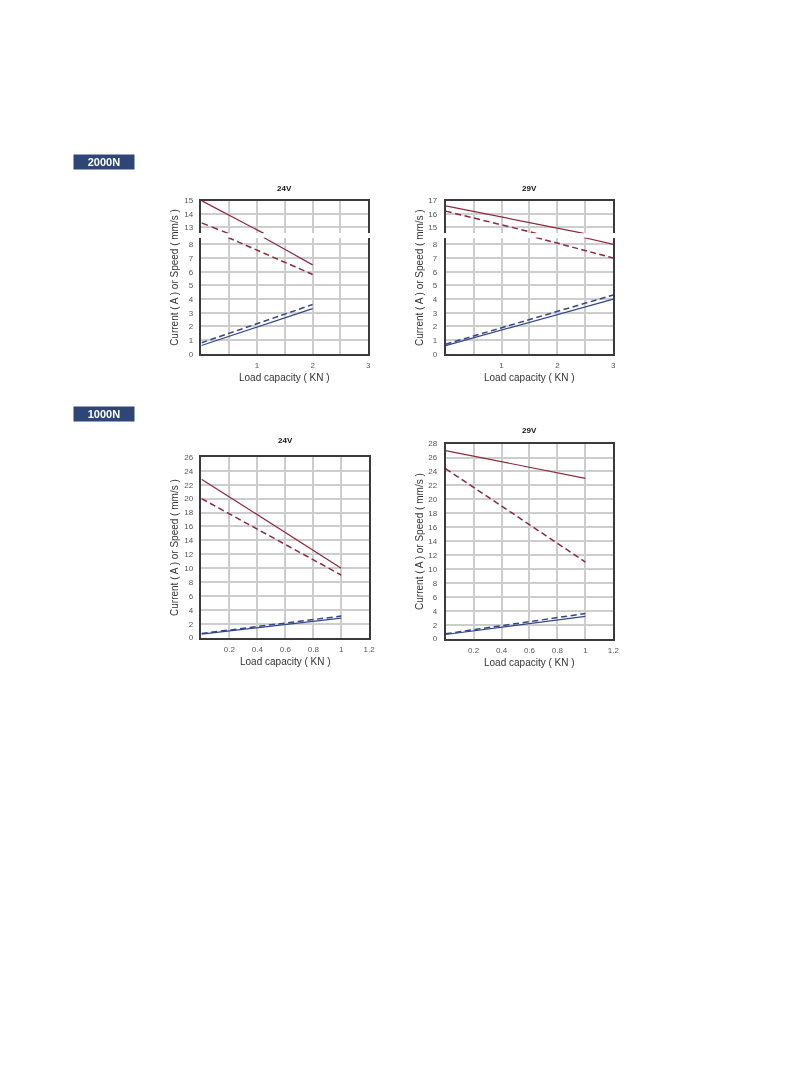 This screenshot has height=1077, width=794. I want to click on text: 2000N, so click(104, 162).